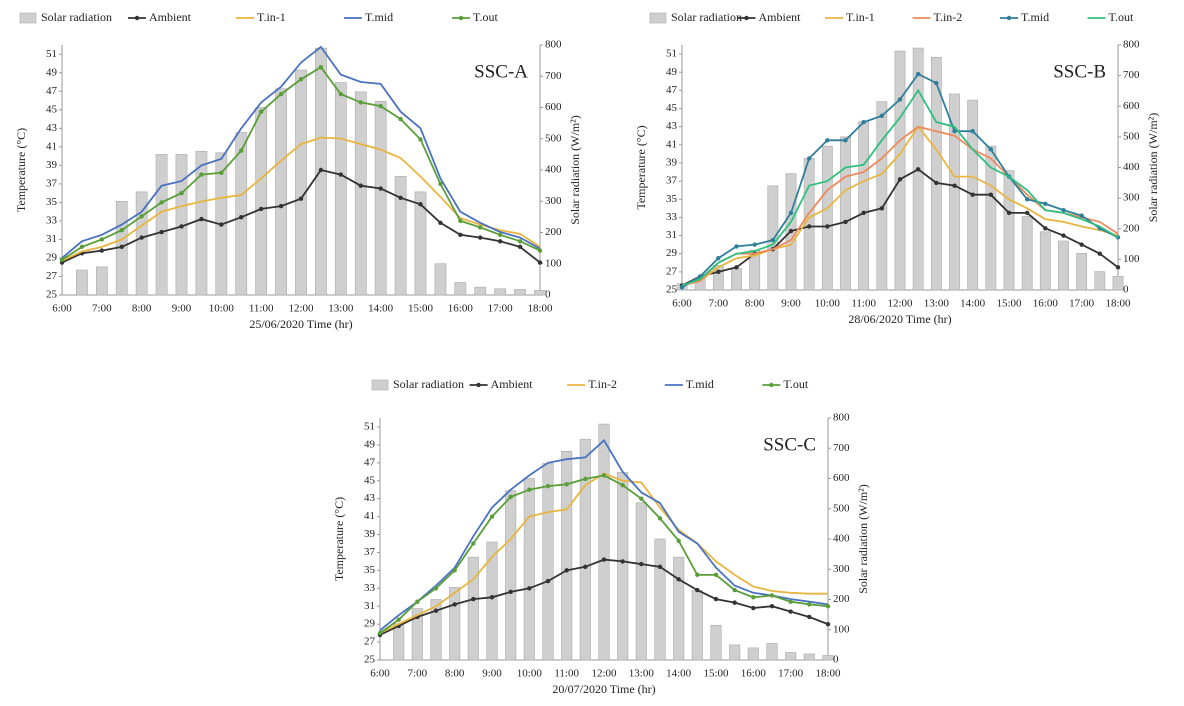 Image resolution: width=1184 pixels, height=706 pixels. Describe the element at coordinates (836, 660) in the screenshot. I see `y2-tick-label: 0` at that location.